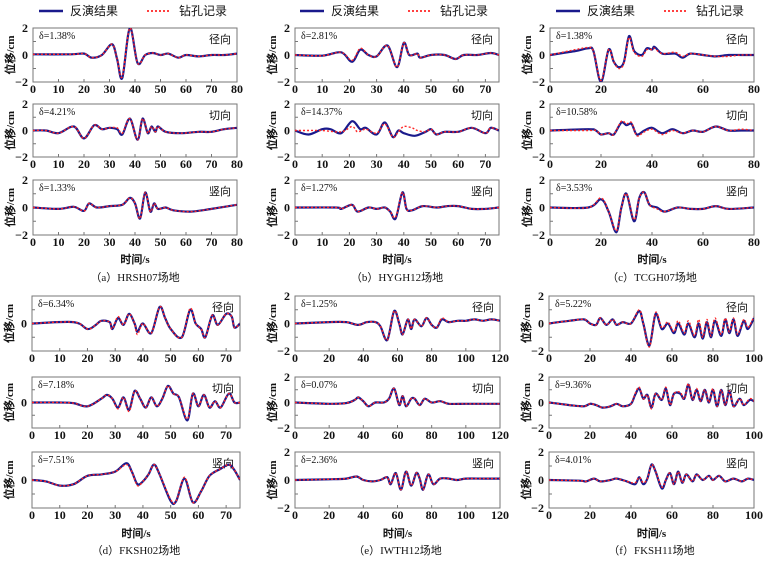 Image resolution: width=769 pixels, height=564 pixels. What do you see at coordinates (56, 304) in the screenshot?
I see `delta-label: δ=6.34%` at bounding box center [56, 304].